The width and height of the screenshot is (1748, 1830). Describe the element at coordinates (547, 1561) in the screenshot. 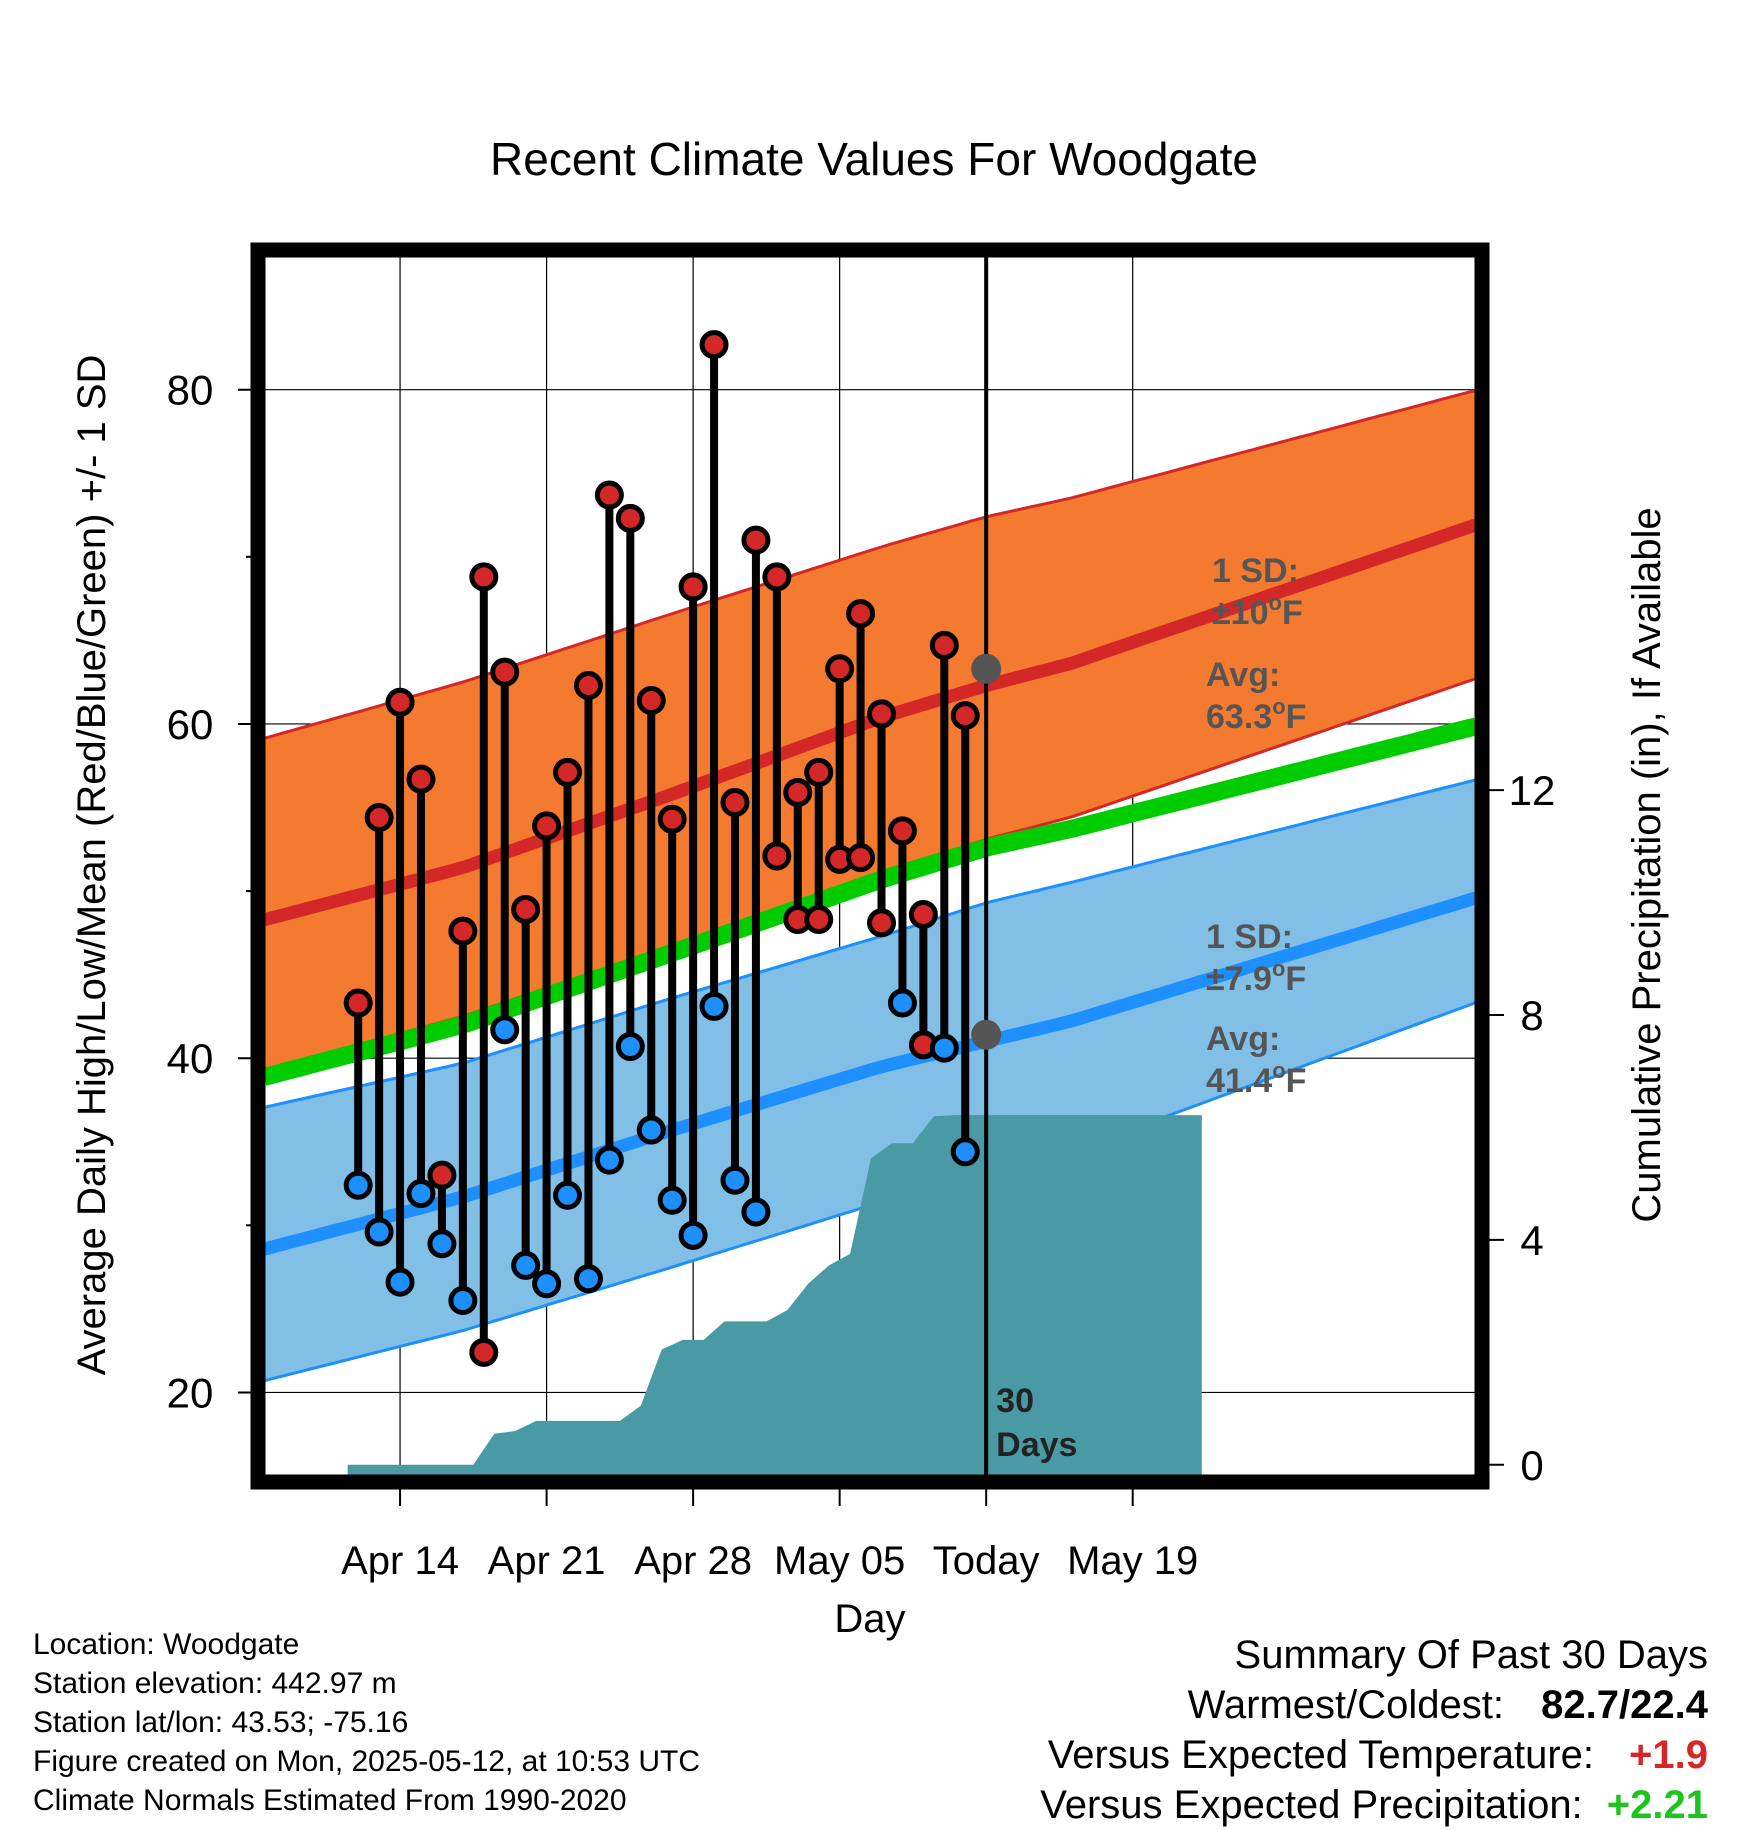

I see `x-tick-label: Apr 21` at that location.